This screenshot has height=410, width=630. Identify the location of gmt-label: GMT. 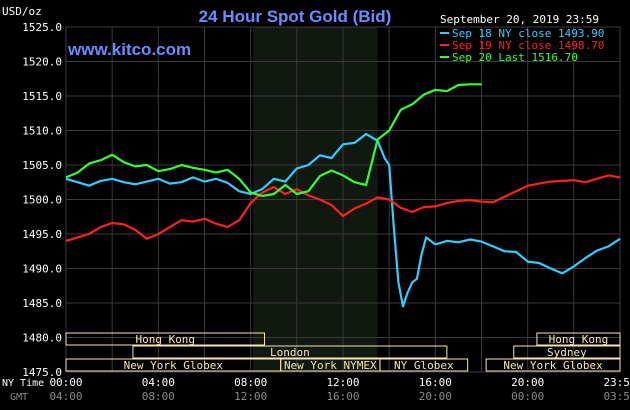
(19, 397).